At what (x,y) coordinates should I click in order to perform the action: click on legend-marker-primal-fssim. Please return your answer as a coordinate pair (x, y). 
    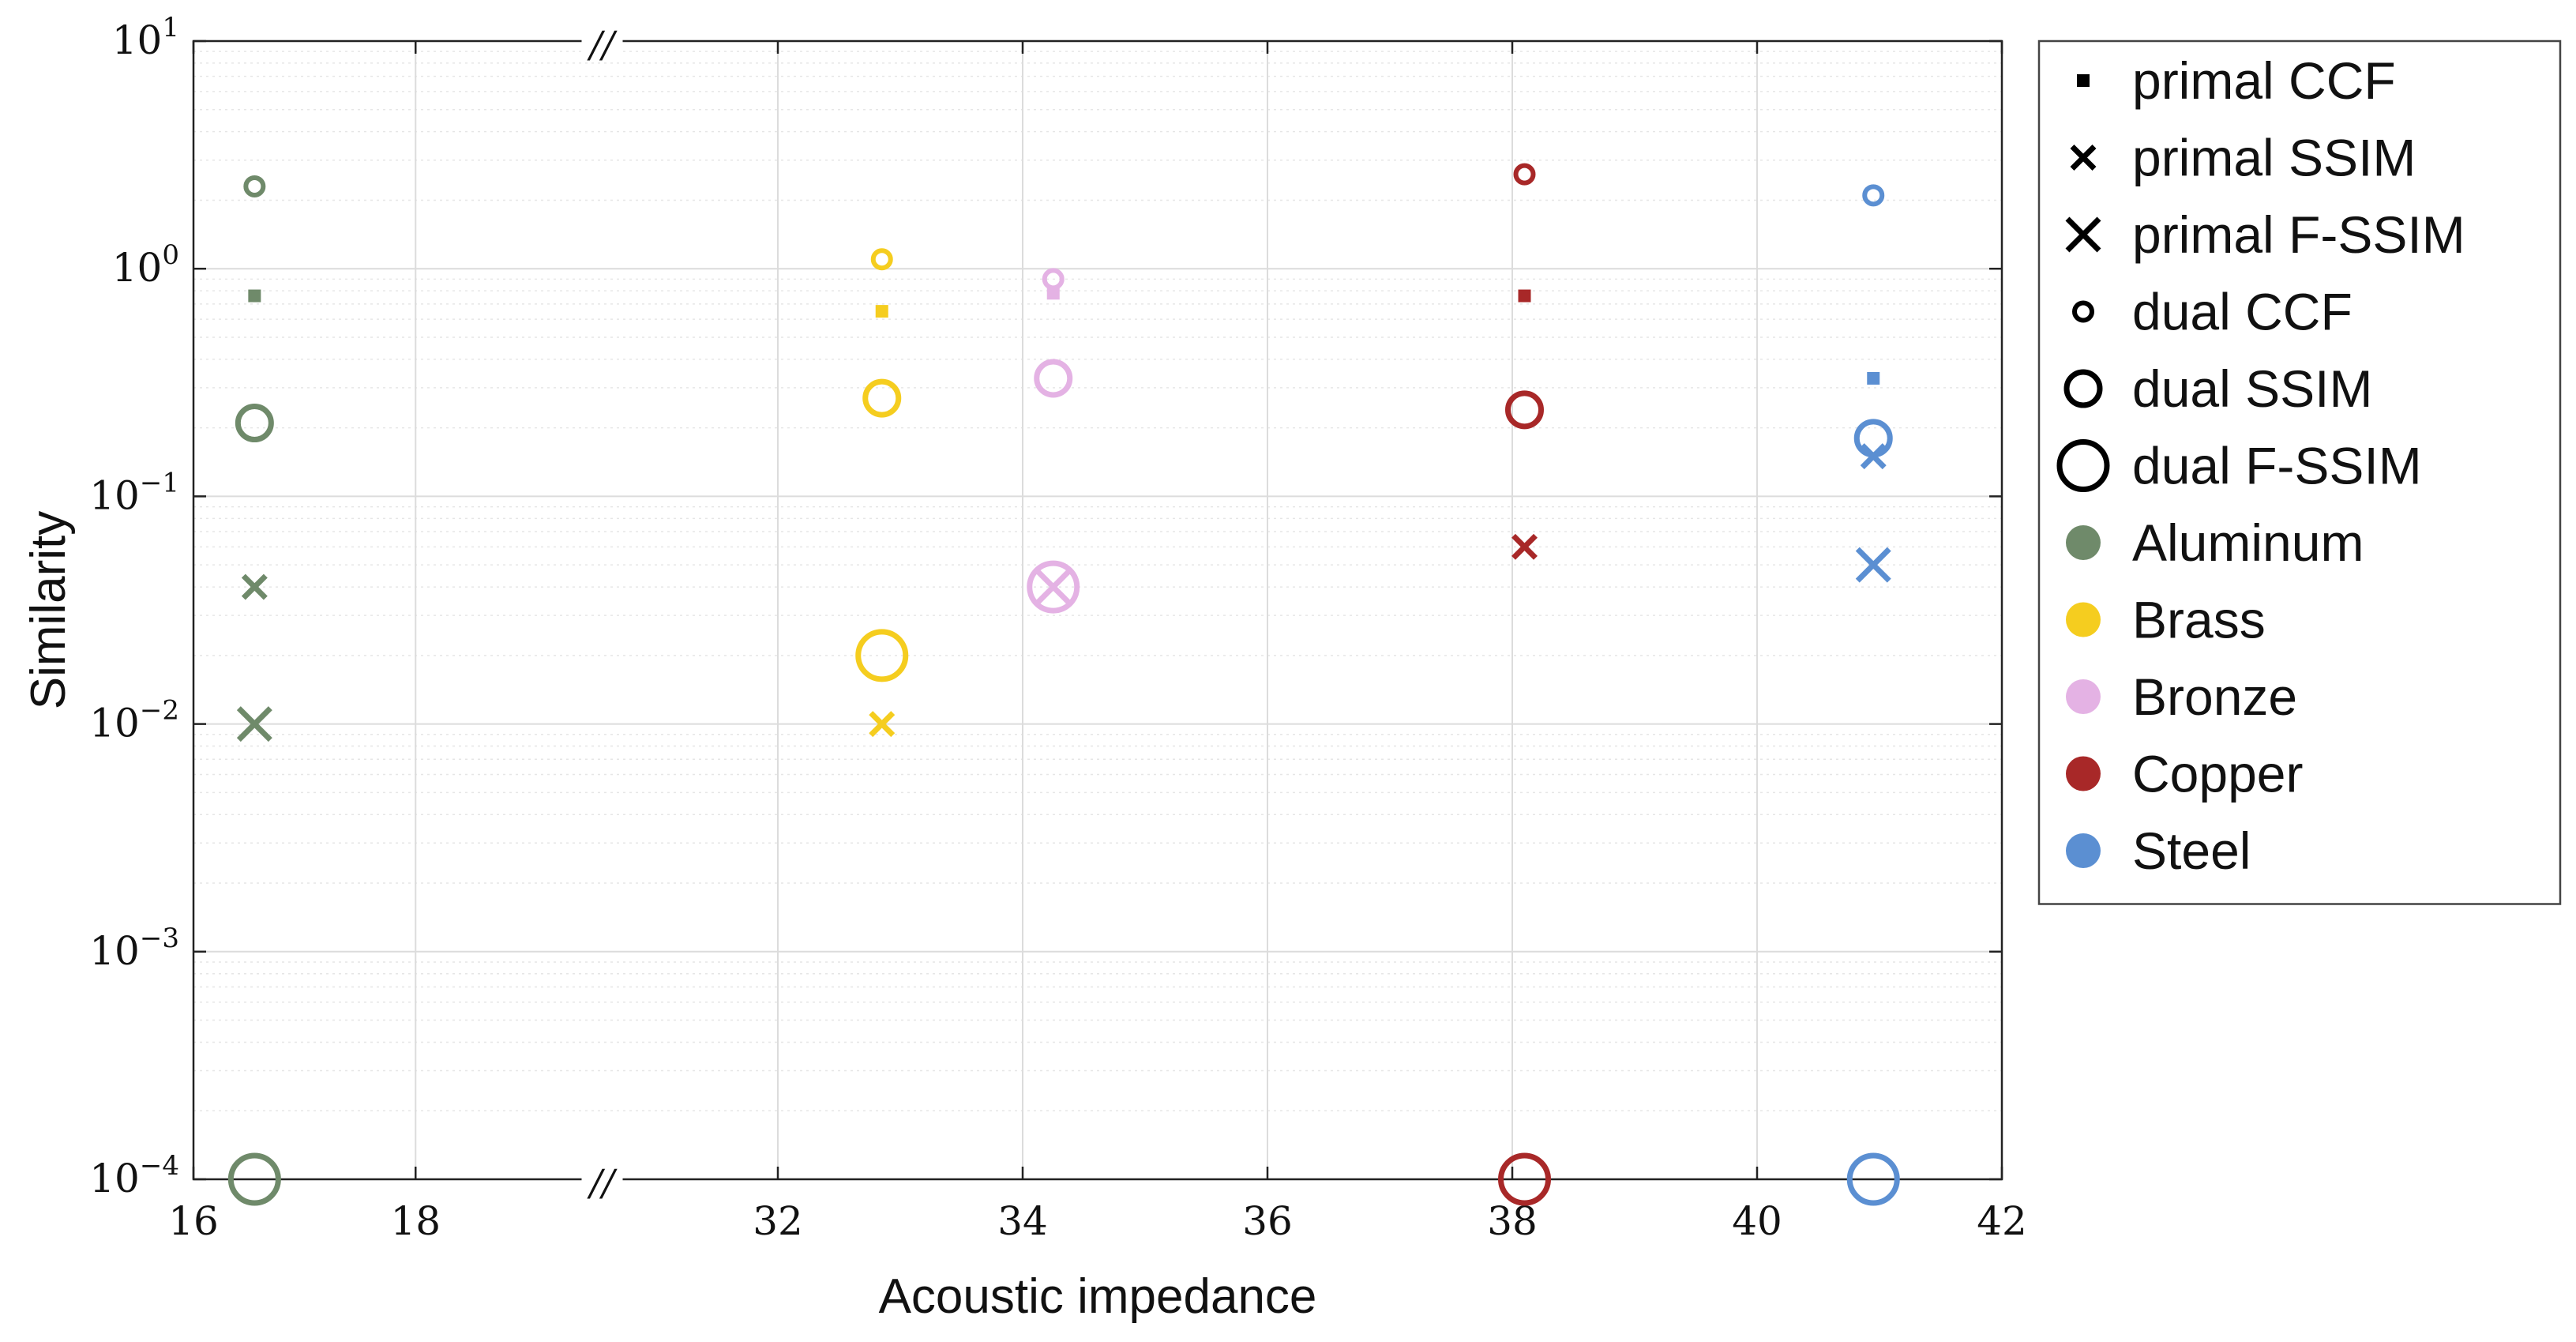
    Looking at the image, I should click on (2083, 234).